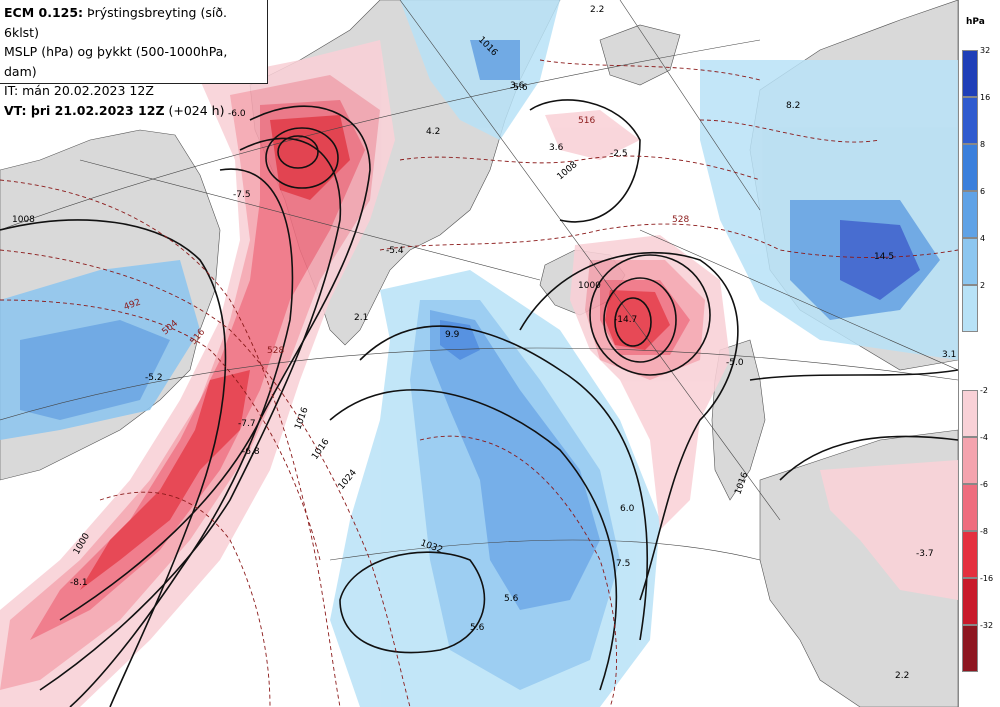 The image size is (1000, 707). Describe the element at coordinates (627, 509) in the screenshot. I see `value-label: 6.0` at that location.